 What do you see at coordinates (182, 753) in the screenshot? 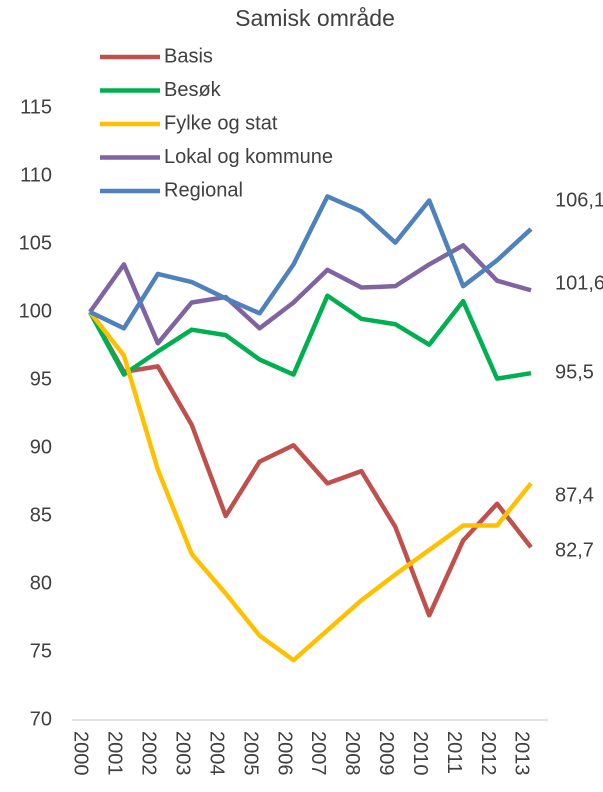
I see `x-tick-label: 2003` at bounding box center [182, 753].